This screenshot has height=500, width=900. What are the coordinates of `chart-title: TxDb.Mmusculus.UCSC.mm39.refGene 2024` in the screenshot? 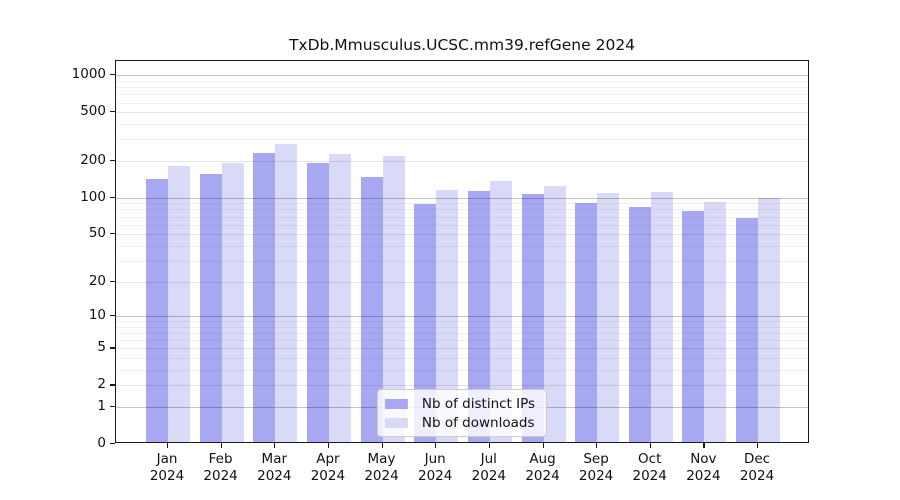 It's located at (462, 45).